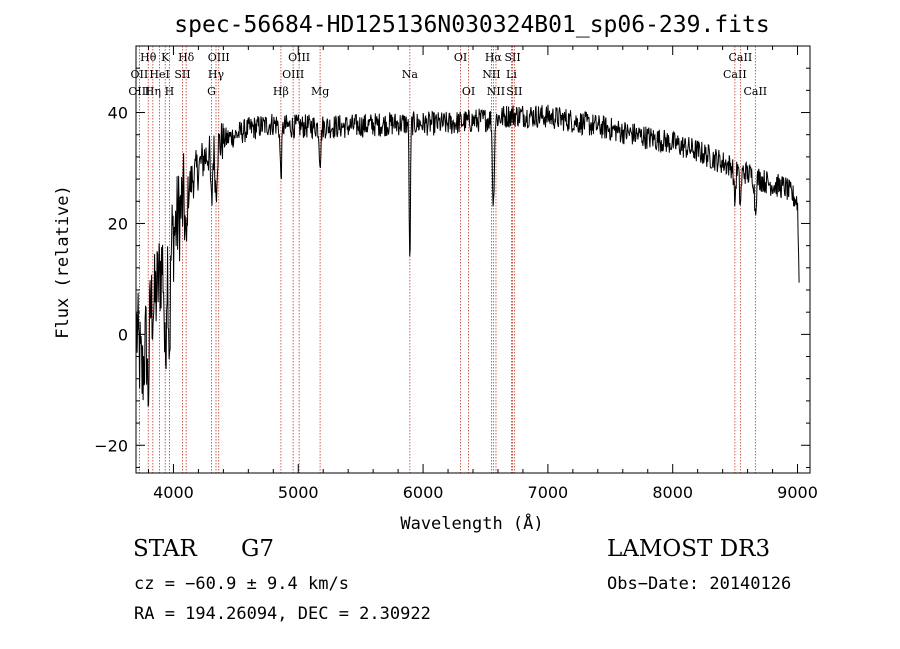 This screenshot has width=900, height=649. Describe the element at coordinates (111, 445) in the screenshot. I see `y-tick-label: −20` at that location.